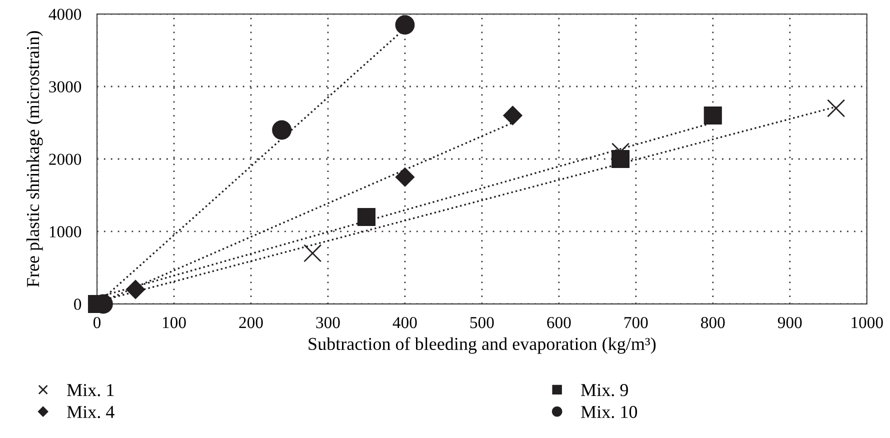 The width and height of the screenshot is (890, 438). What do you see at coordinates (90, 412) in the screenshot?
I see `legend-label: Mix. 4` at bounding box center [90, 412].